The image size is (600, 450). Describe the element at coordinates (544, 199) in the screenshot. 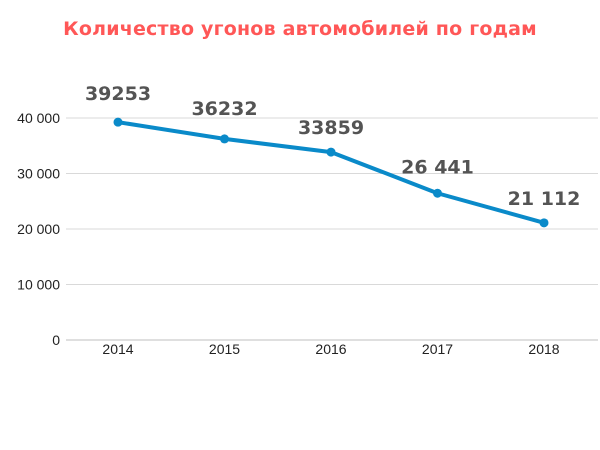

I see `data-label: 21 112` at that location.